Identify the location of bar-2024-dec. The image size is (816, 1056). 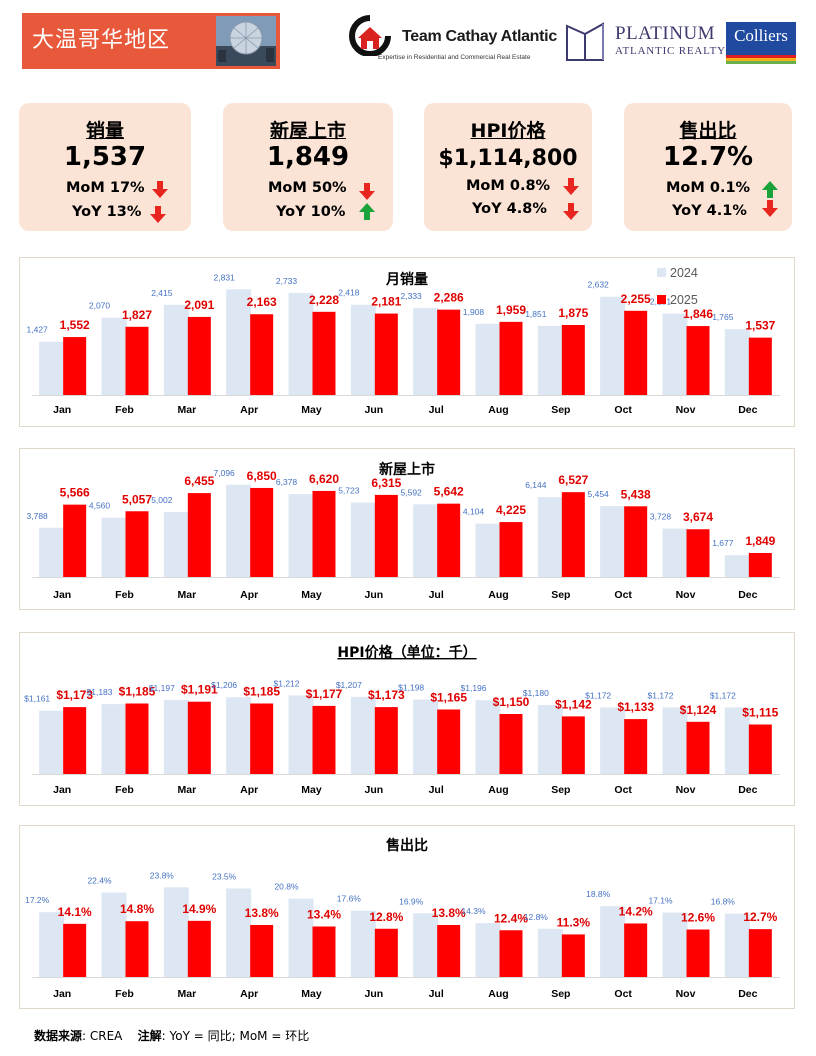
(737, 566).